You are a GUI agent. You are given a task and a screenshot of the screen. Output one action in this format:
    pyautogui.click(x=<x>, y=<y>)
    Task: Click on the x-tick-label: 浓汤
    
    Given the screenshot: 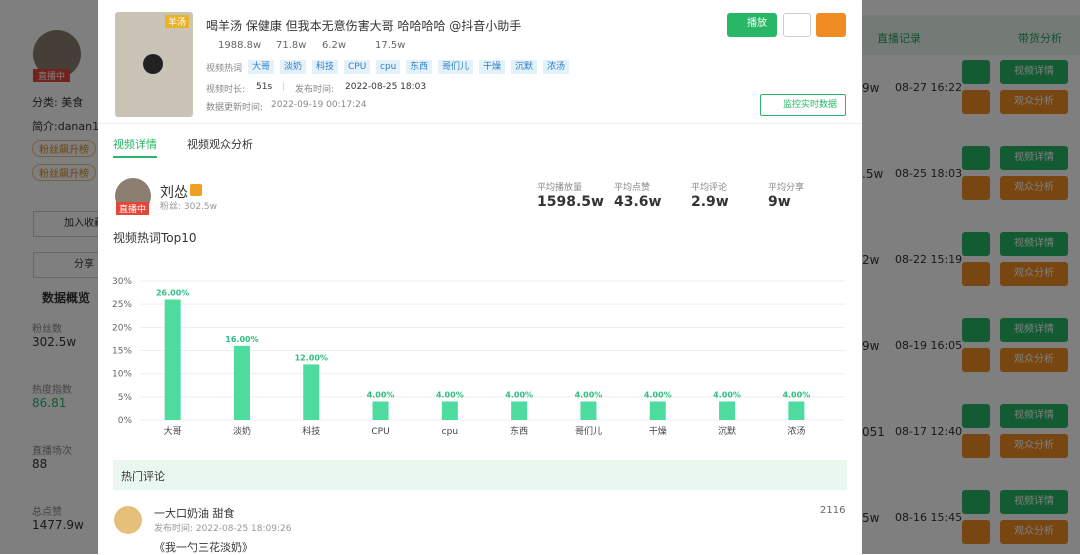 What is the action you would take?
    pyautogui.click(x=796, y=431)
    